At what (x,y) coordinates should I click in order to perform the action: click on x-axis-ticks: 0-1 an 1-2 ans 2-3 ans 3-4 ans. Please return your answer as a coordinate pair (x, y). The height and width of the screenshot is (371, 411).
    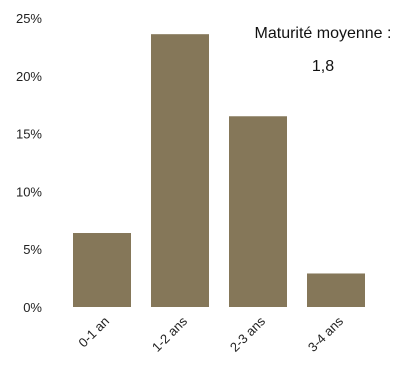
    Looking at the image, I should click on (210, 334).